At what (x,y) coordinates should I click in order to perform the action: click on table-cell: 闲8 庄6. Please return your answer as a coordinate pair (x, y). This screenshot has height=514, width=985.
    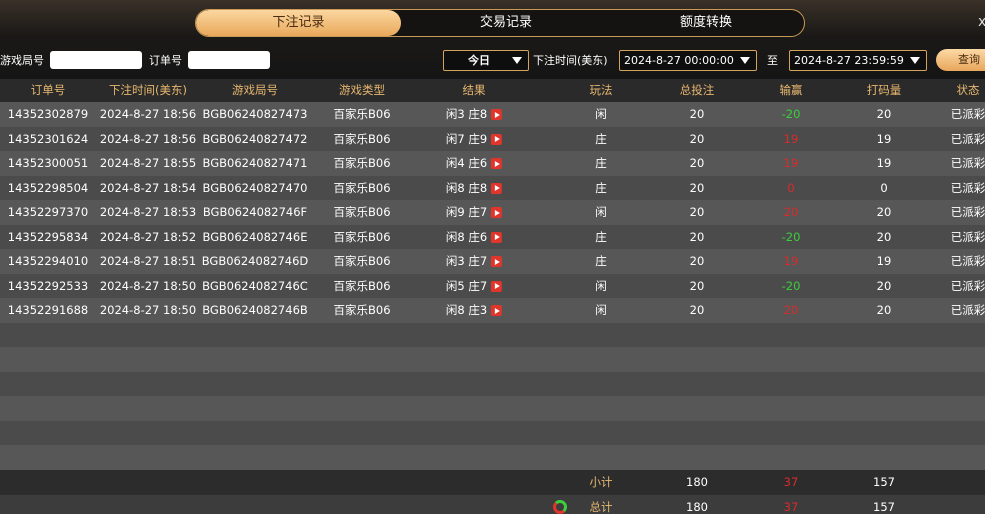
    Looking at the image, I should click on (474, 237).